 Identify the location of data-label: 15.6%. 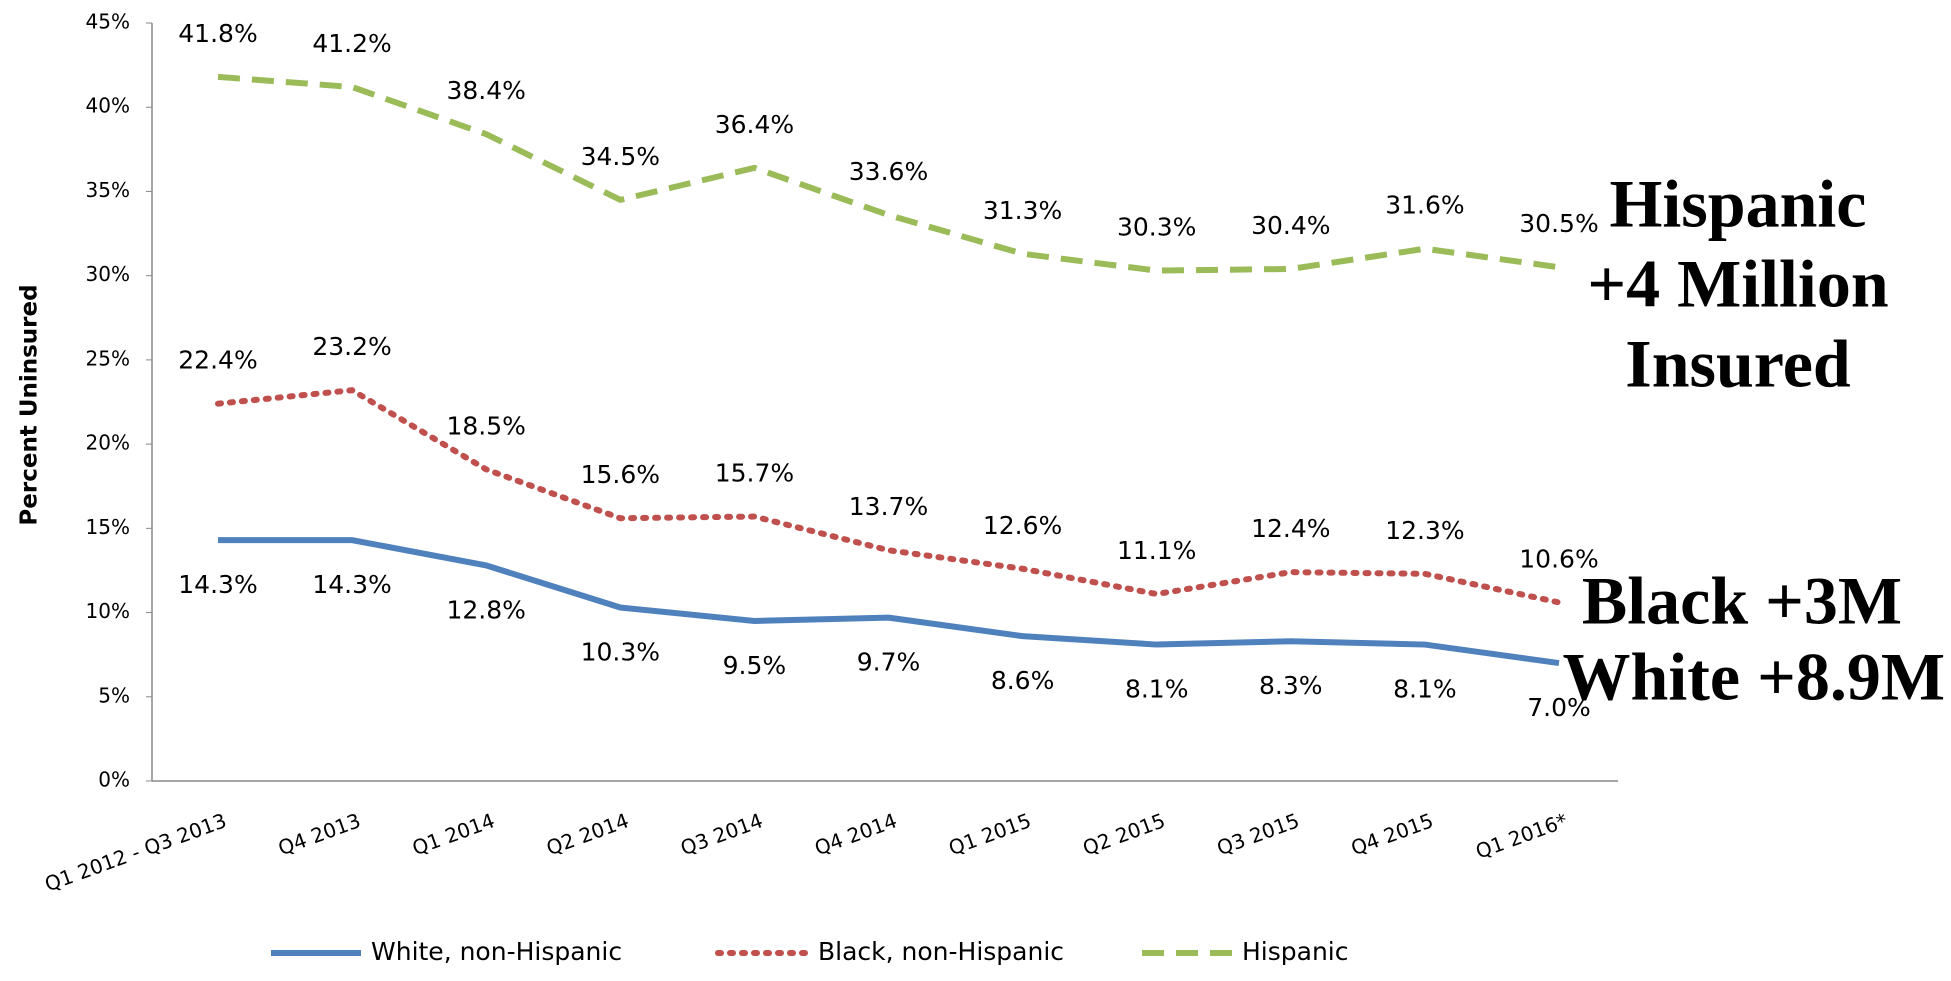
(620, 474).